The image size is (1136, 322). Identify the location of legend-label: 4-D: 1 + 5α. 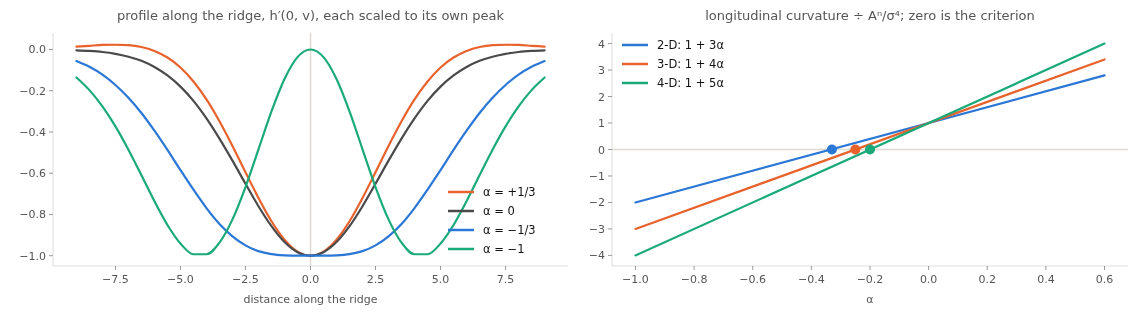
(691, 83).